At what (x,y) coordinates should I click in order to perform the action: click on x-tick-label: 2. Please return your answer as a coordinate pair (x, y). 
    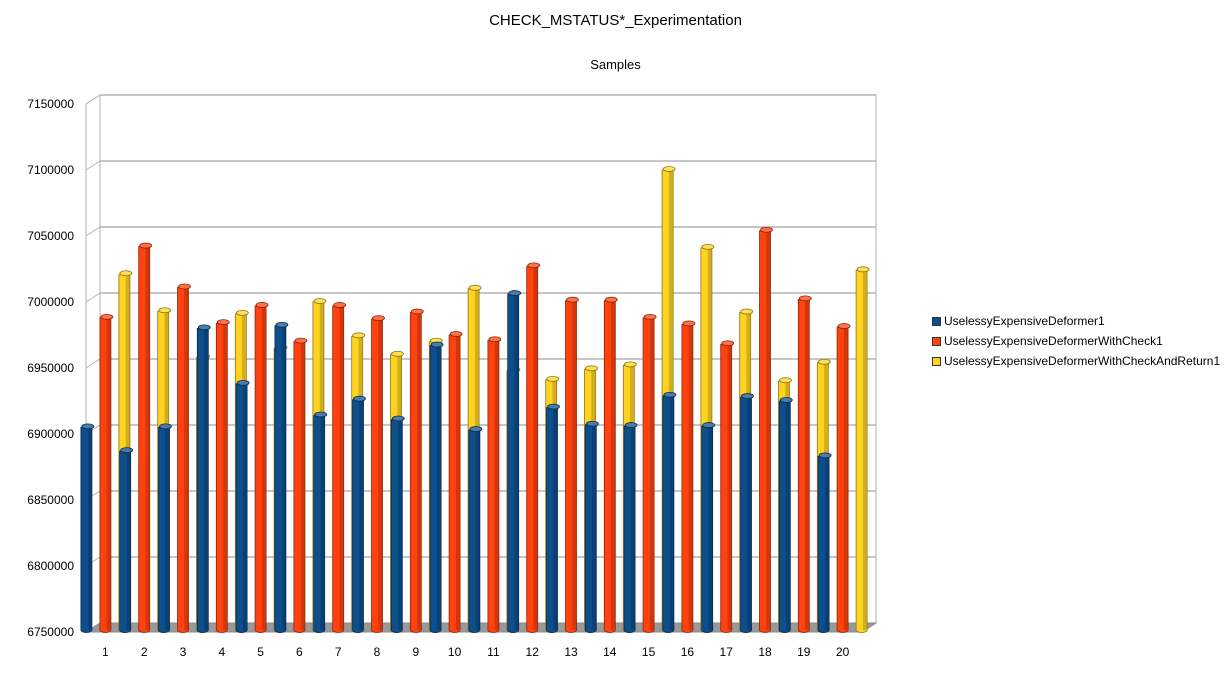
    Looking at the image, I should click on (144, 652).